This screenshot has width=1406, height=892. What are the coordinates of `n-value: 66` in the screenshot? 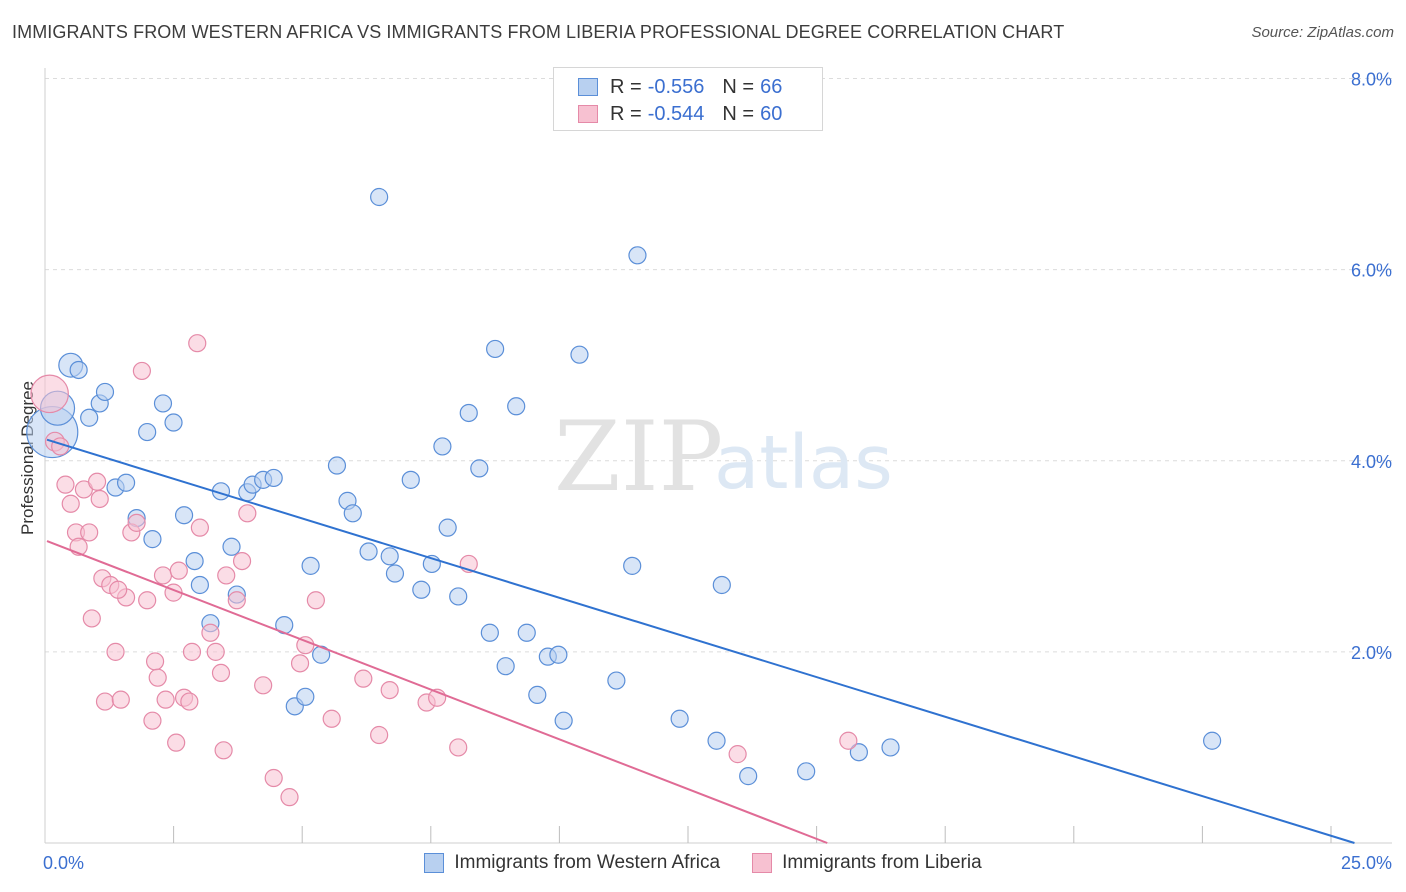 It's located at (771, 86).